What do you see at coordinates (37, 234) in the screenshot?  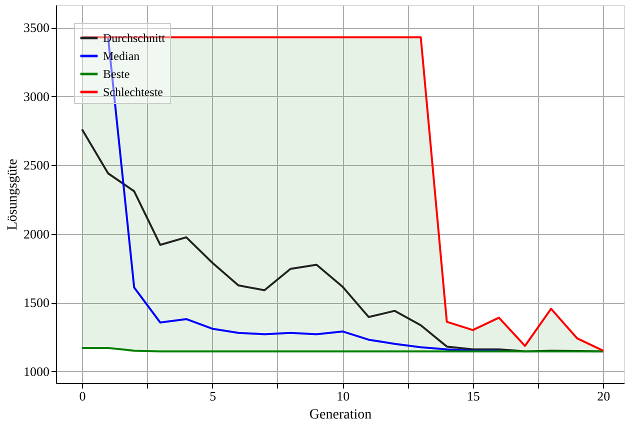 I see `y-tick-label: 2000` at bounding box center [37, 234].